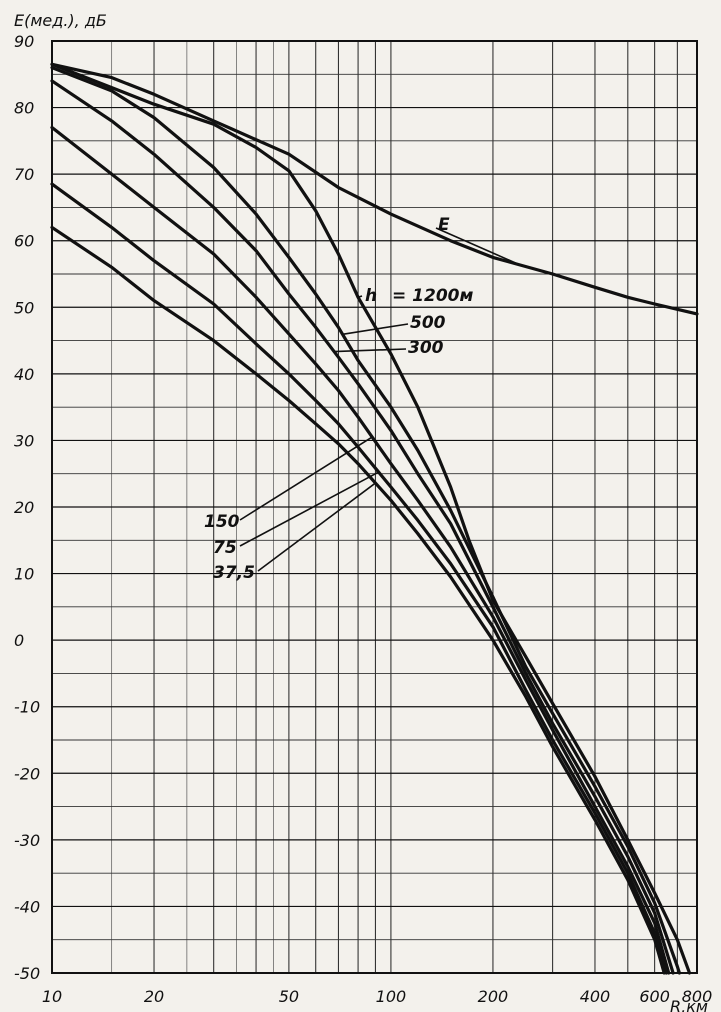 The width and height of the screenshot is (721, 1012). What do you see at coordinates (391, 996) in the screenshot?
I see `x-tick-label: 100` at bounding box center [391, 996].